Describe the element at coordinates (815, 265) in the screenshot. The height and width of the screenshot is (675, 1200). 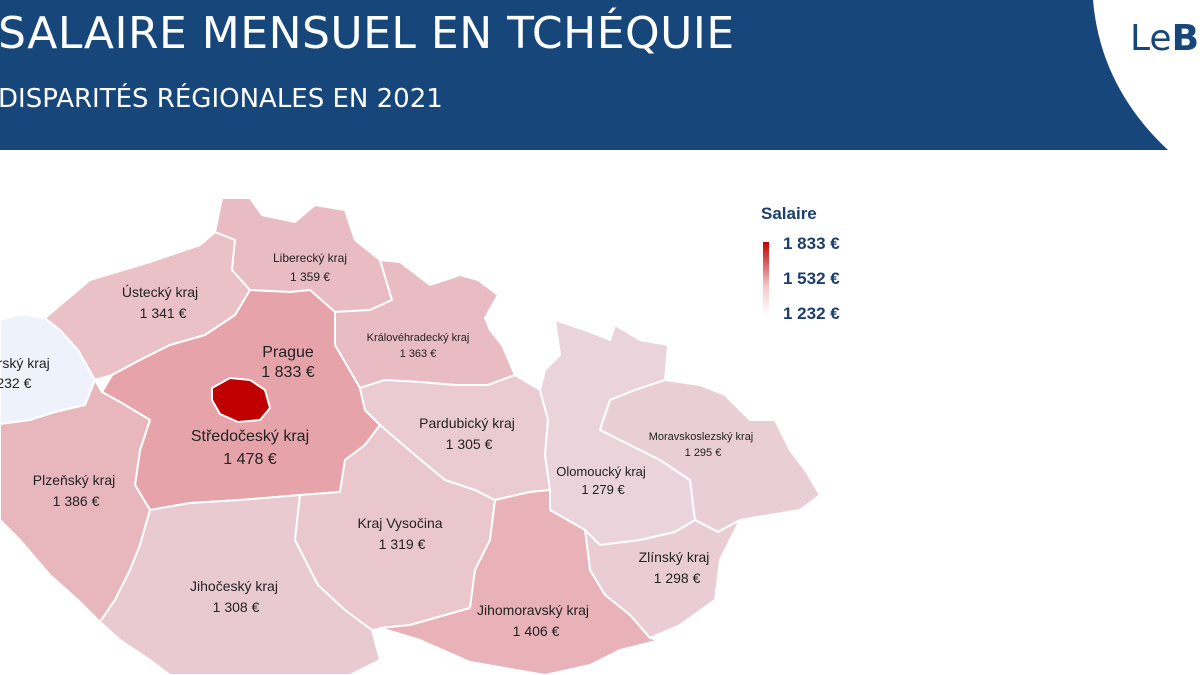
I see `color-legend: Salaire 1 833 € 1 532 € 1 232 €` at that location.